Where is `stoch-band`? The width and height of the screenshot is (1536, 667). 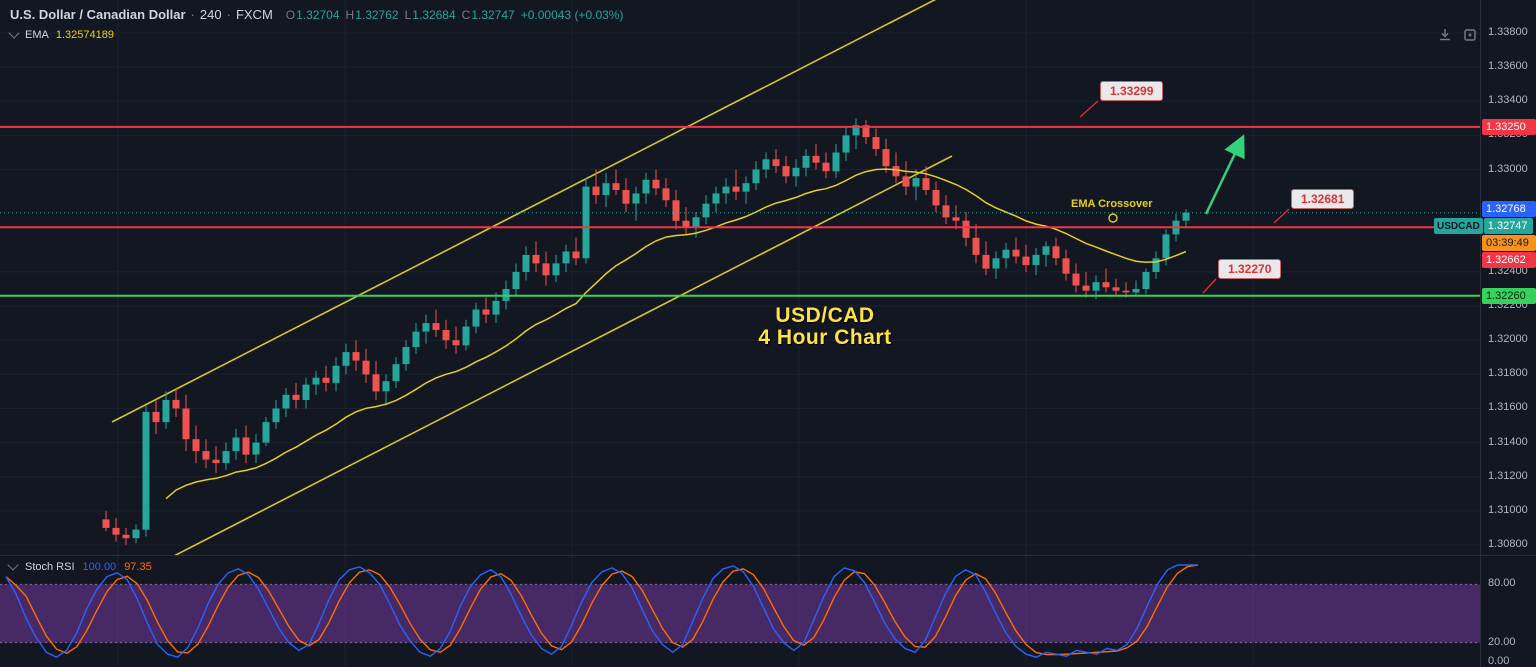
stoch-band is located at coordinates (740, 613).